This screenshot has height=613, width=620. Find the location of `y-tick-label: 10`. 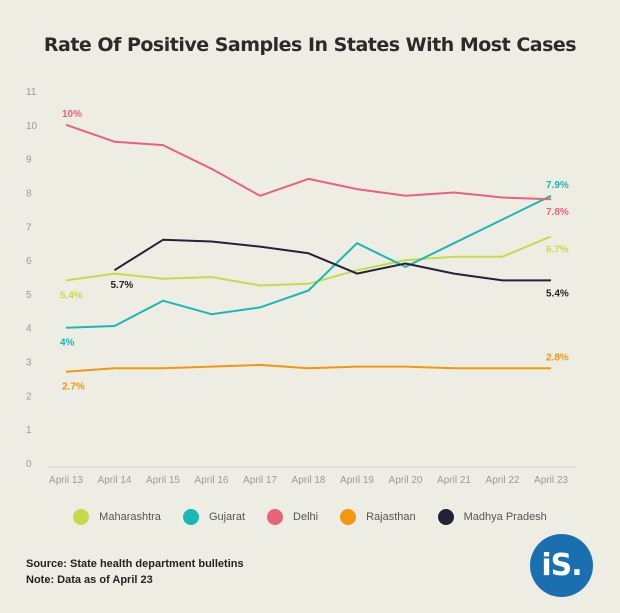

y-tick-label: 10 is located at coordinates (32, 126).